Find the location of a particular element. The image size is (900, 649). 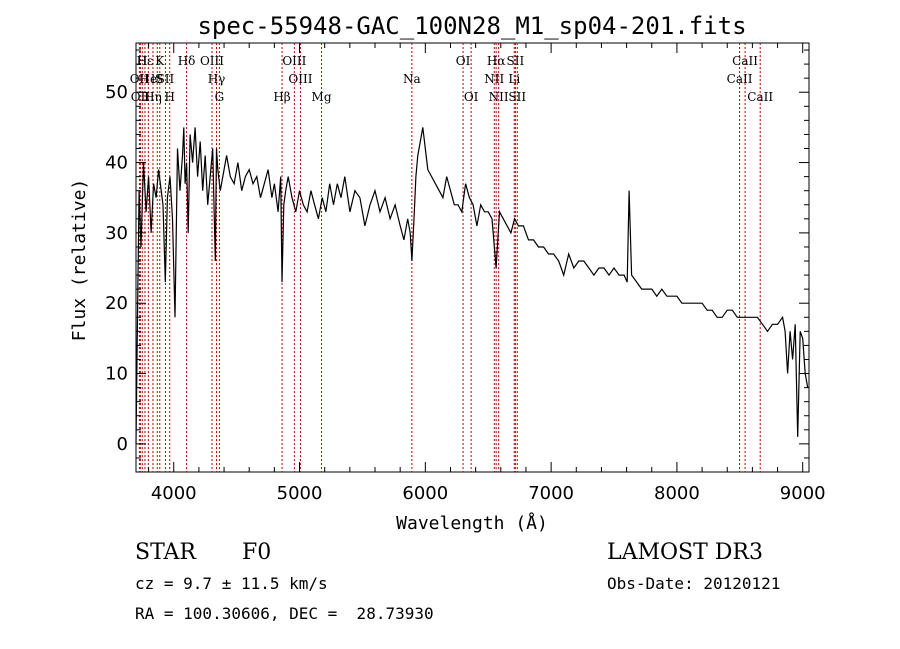

line-label-7: K is located at coordinates (160, 61).